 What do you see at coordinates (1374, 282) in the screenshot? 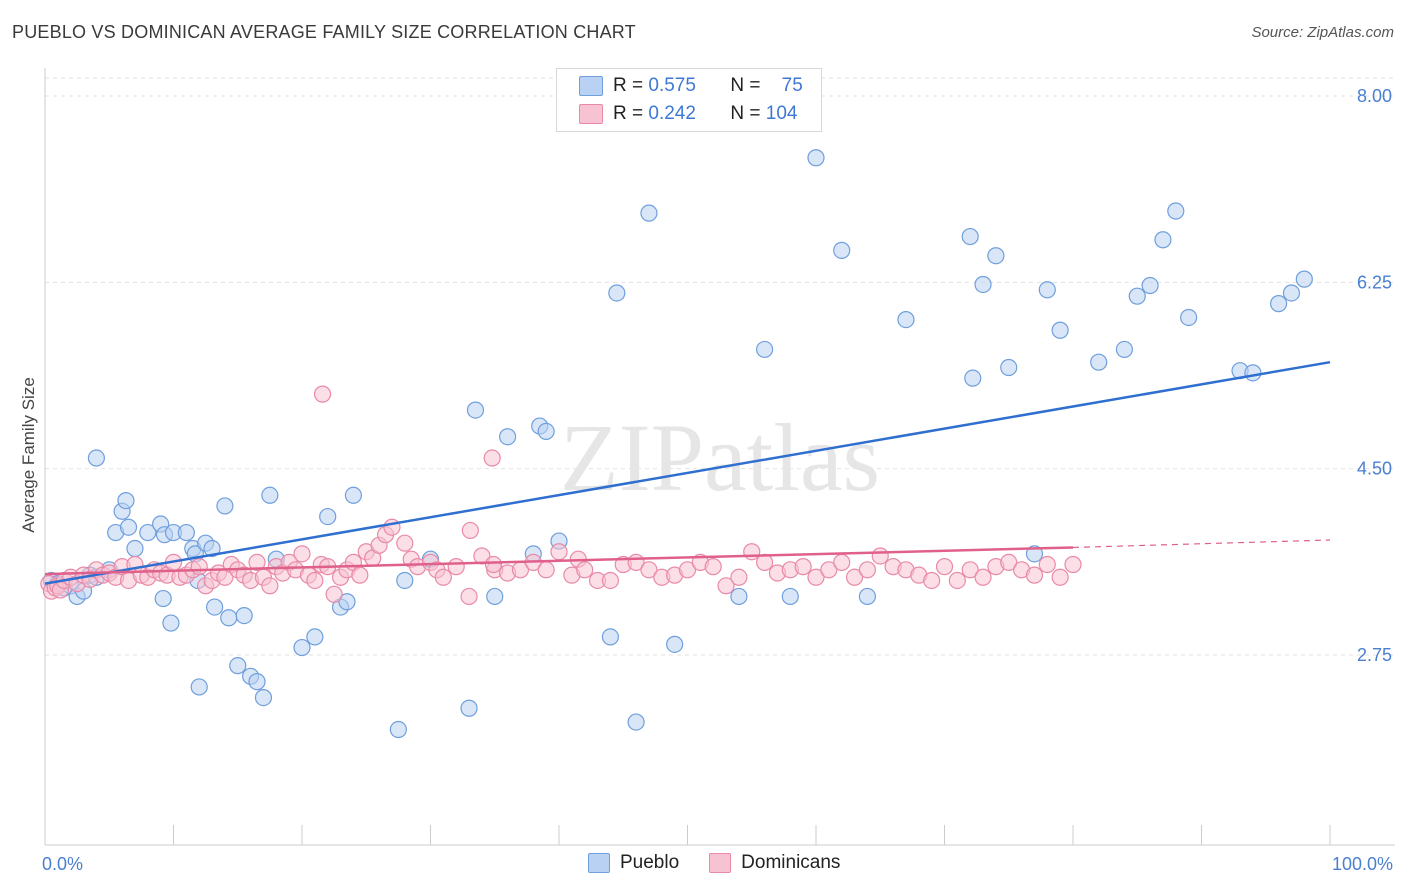
I see `y-tick-label: 6.25` at bounding box center [1374, 282].